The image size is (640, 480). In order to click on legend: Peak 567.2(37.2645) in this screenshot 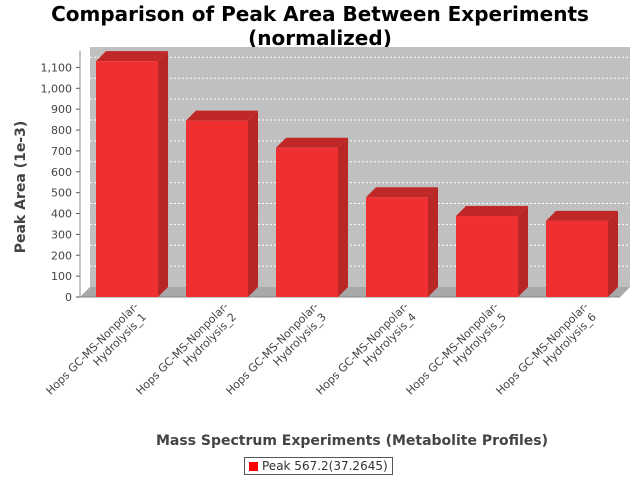, I will do `click(318, 466)`.